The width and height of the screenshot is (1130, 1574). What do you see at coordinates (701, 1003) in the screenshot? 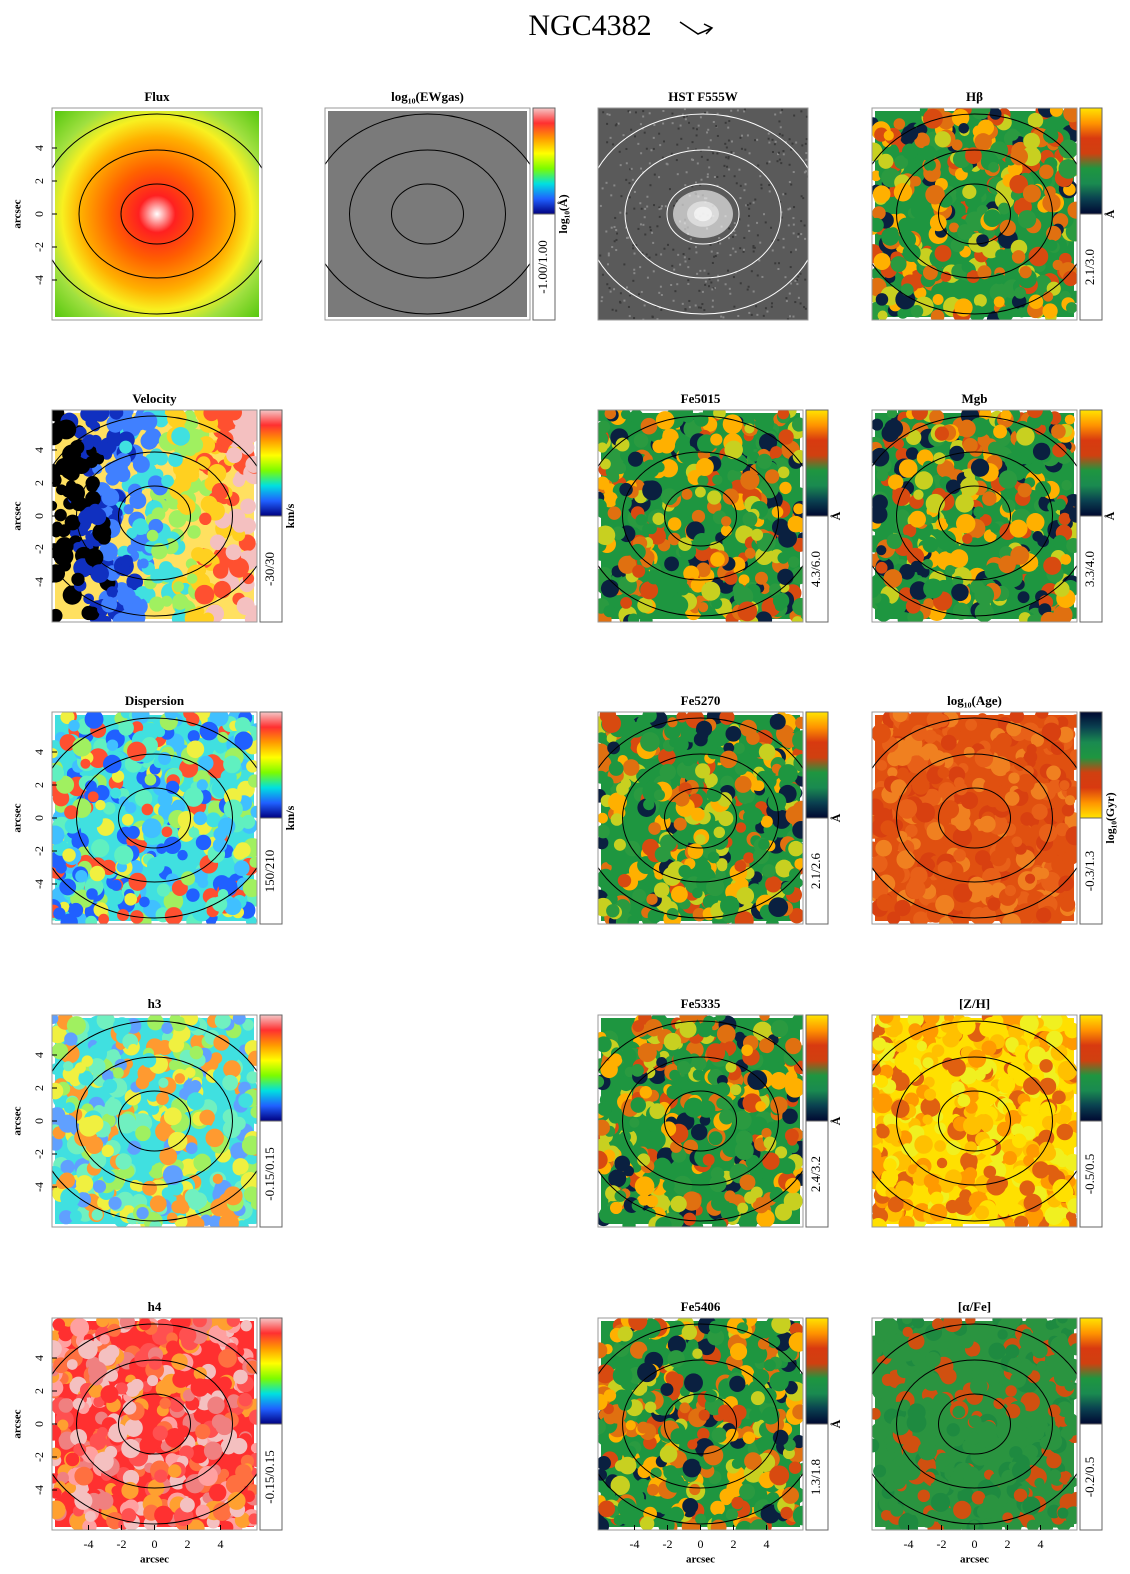
I see `panel-title: Fe5335` at bounding box center [701, 1003].